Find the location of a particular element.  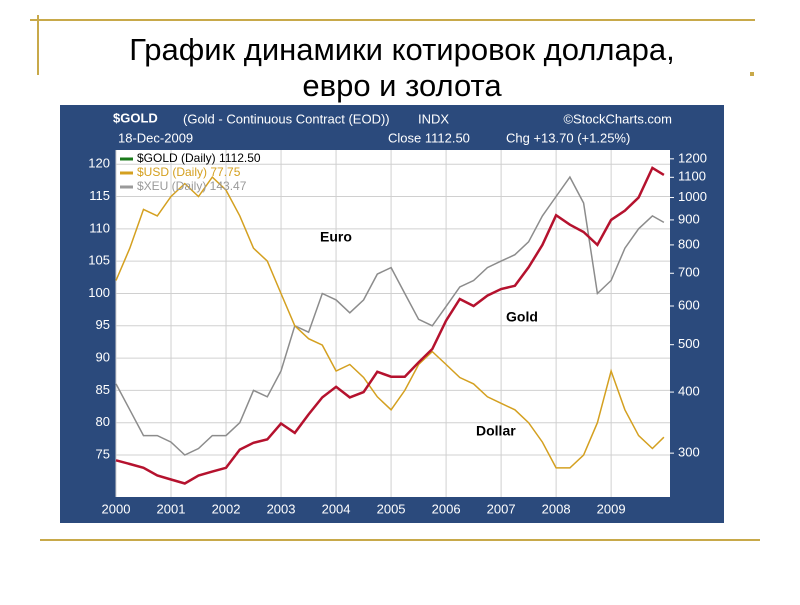

slide-title: евро и золота is located at coordinates (402, 85).